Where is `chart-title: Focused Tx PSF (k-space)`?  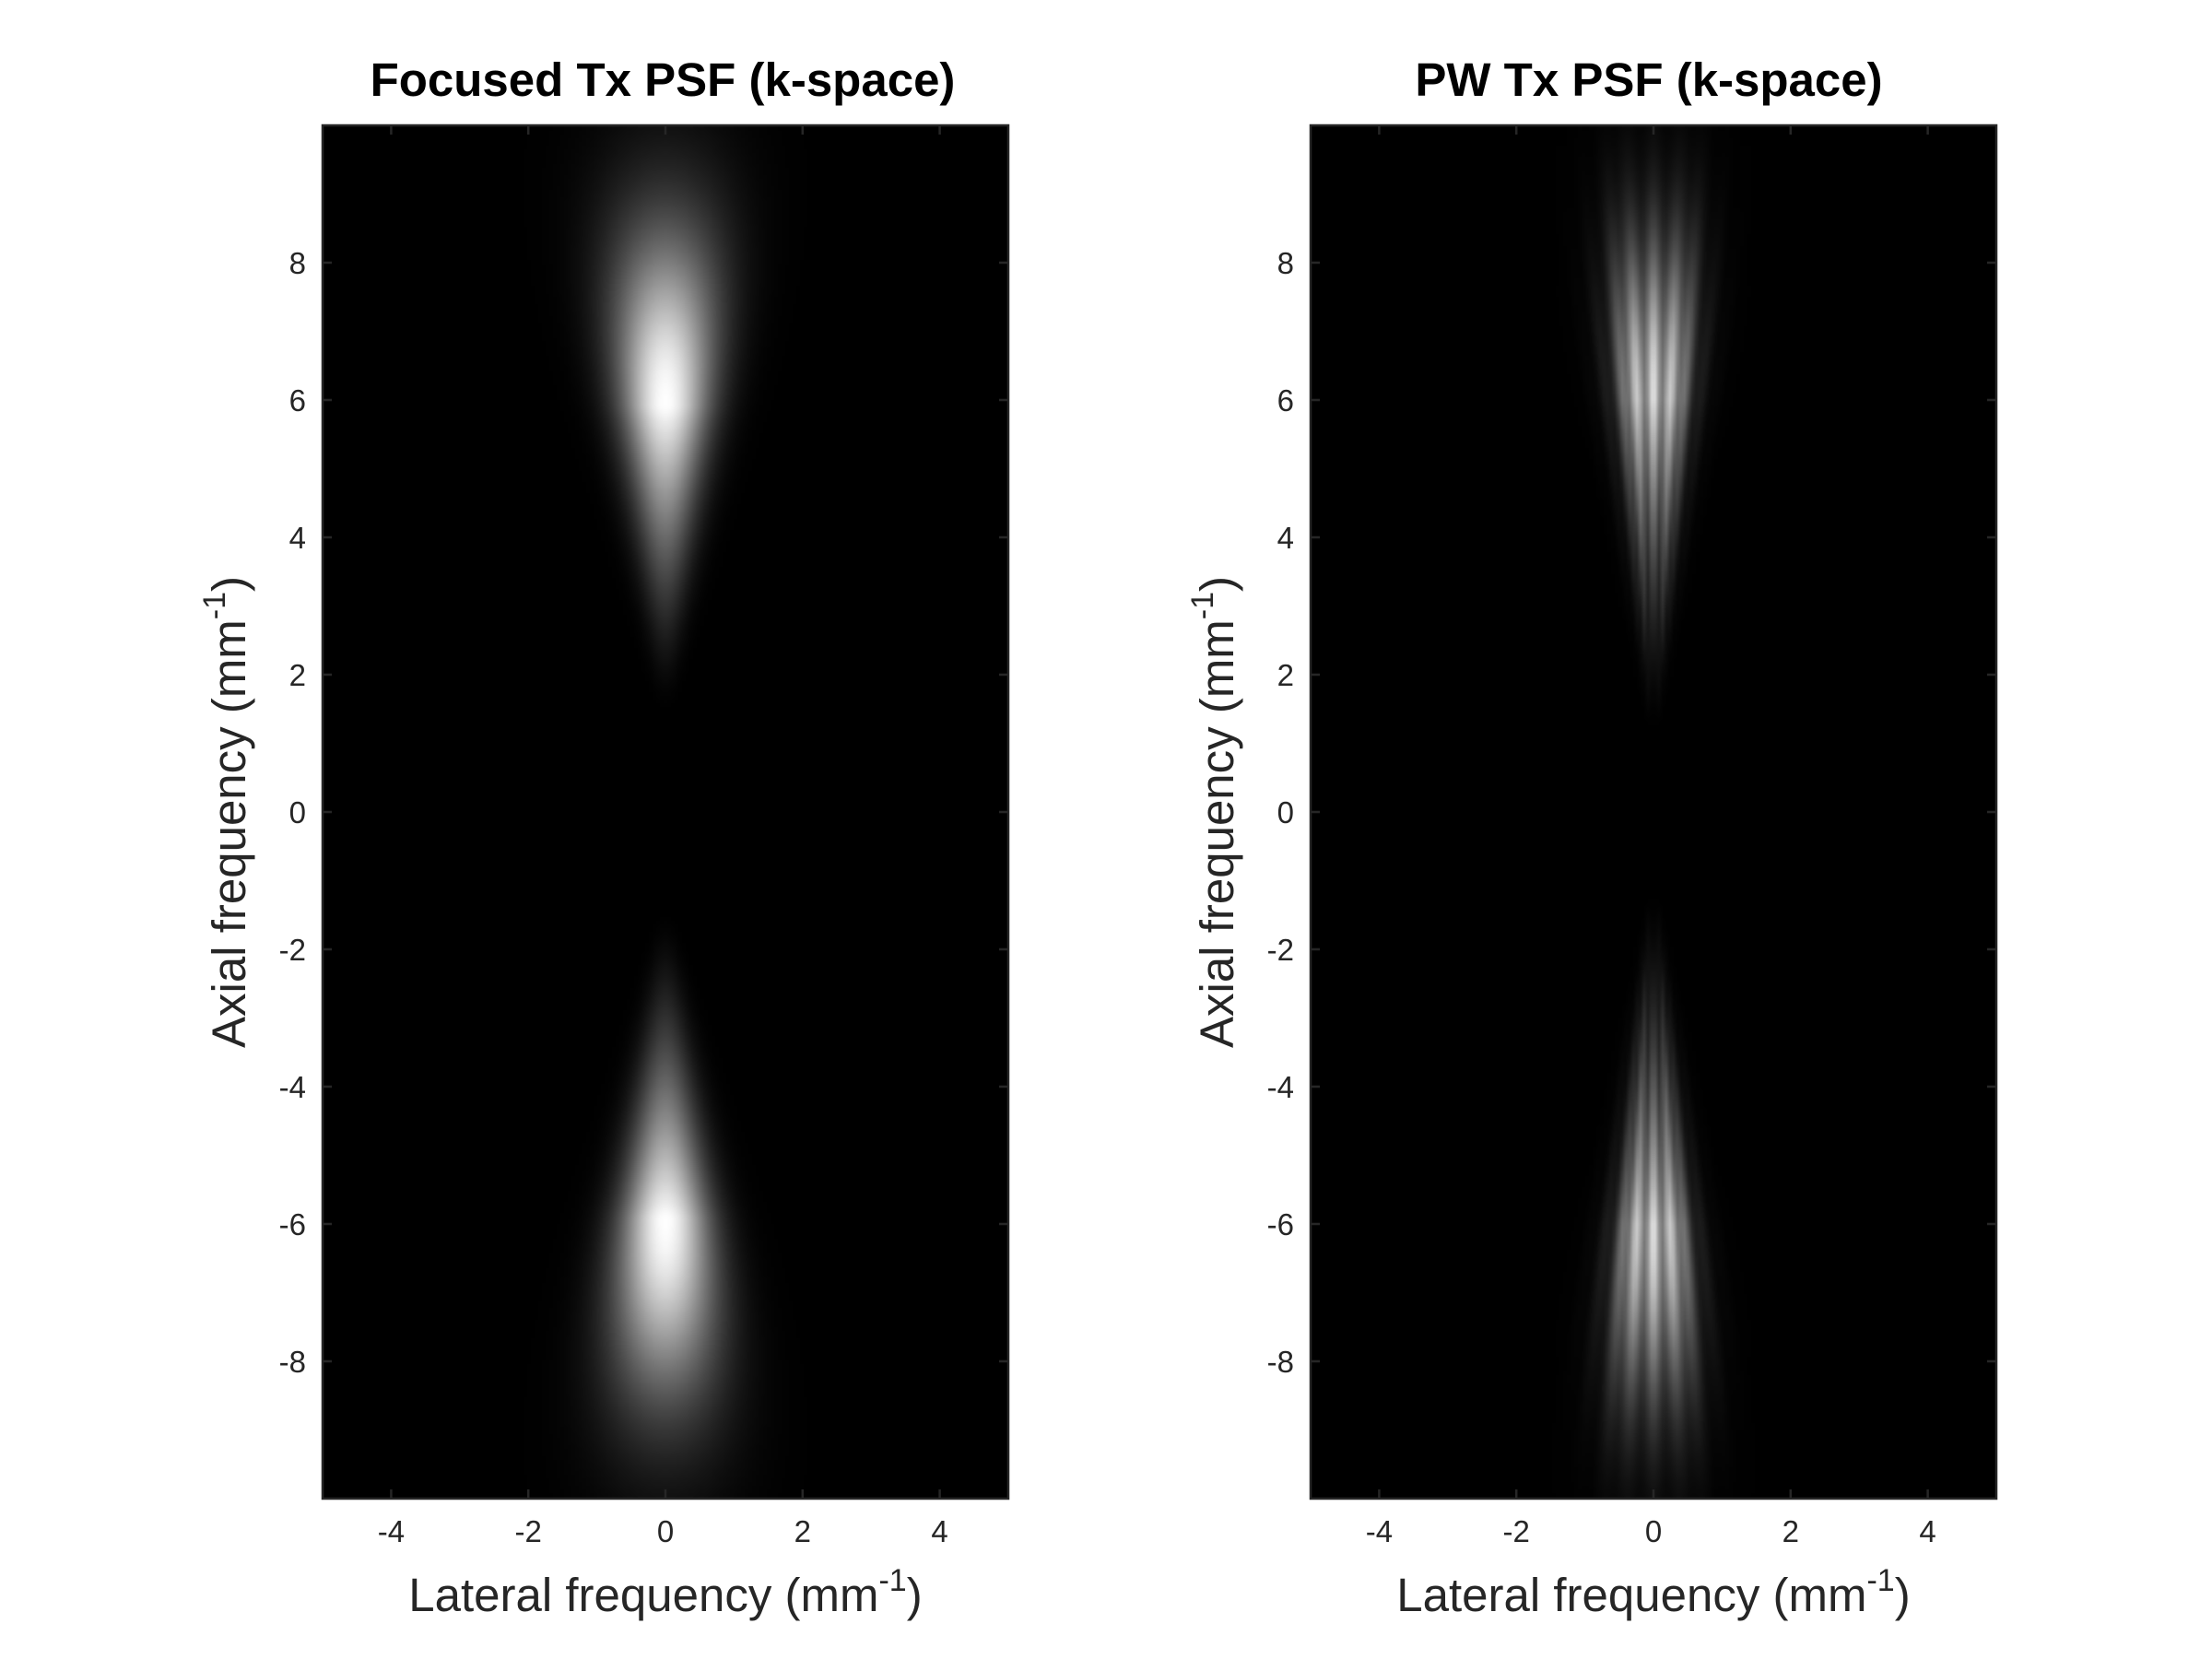
chart-title: Focused Tx PSF (k-space) is located at coordinates (663, 79).